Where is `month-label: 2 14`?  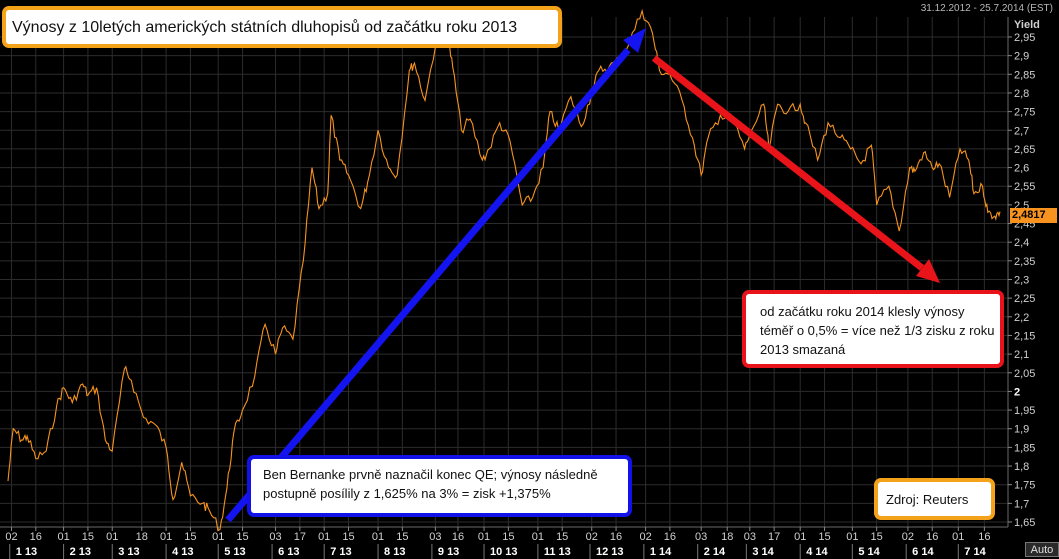 month-label: 2 14 is located at coordinates (715, 552).